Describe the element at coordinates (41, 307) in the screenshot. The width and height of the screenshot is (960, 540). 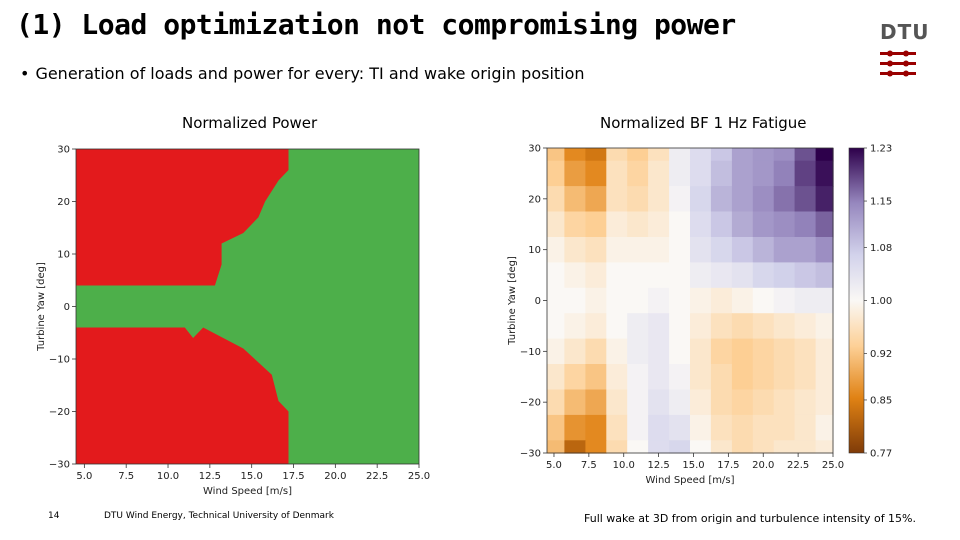
I see `y-axis-label: Turbine Yaw [deg]` at that location.